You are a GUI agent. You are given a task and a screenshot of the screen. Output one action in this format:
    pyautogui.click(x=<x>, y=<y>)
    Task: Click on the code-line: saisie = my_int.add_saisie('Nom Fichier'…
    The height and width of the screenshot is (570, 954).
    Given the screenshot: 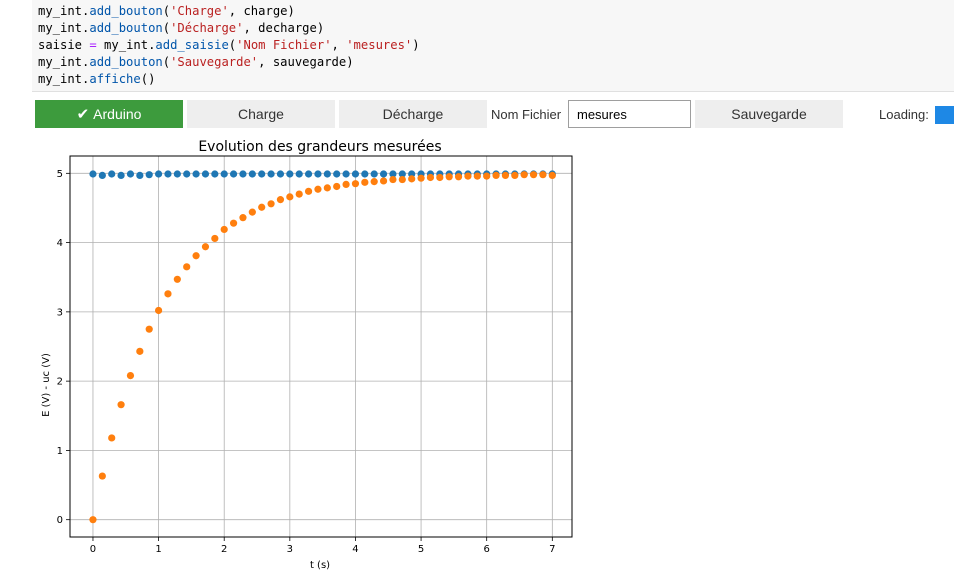 What is the action you would take?
    pyautogui.click(x=496, y=45)
    